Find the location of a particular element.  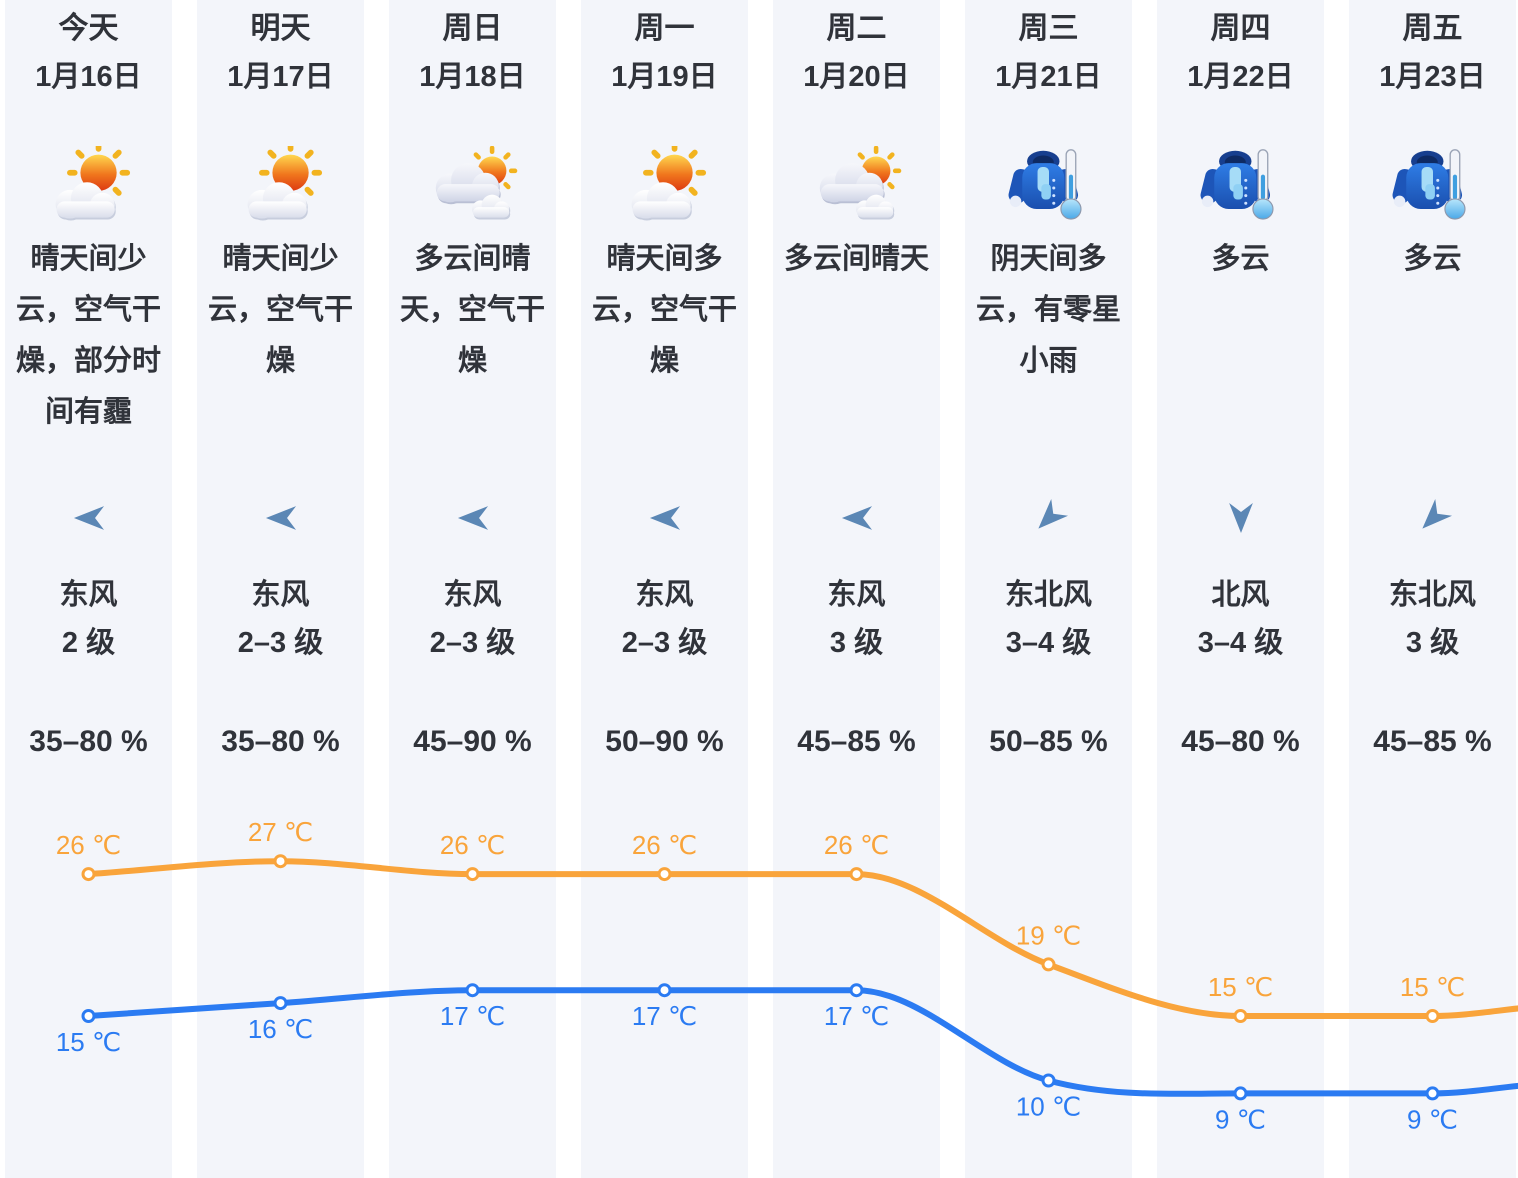

weather-description: 多云间晴天 is located at coordinates (856, 259).